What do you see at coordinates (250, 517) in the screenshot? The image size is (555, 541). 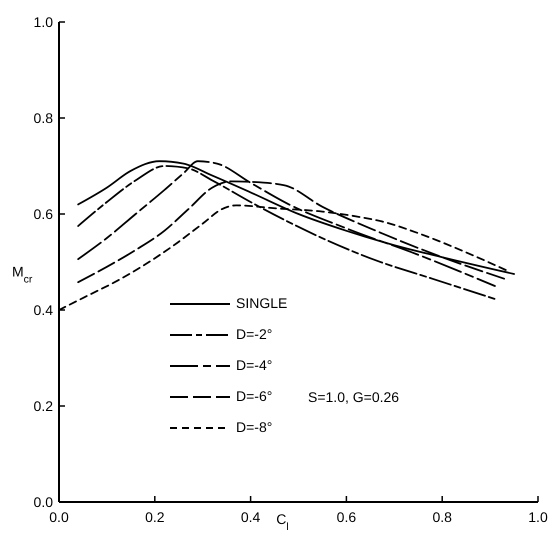 I see `x-tick-label: 0.4` at bounding box center [250, 517].